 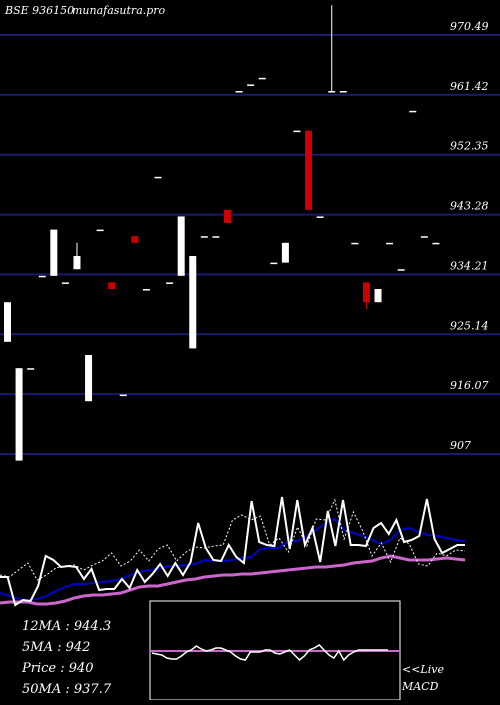 What do you see at coordinates (460, 445) in the screenshot?
I see `y-tick-label: 907` at bounding box center [460, 445].